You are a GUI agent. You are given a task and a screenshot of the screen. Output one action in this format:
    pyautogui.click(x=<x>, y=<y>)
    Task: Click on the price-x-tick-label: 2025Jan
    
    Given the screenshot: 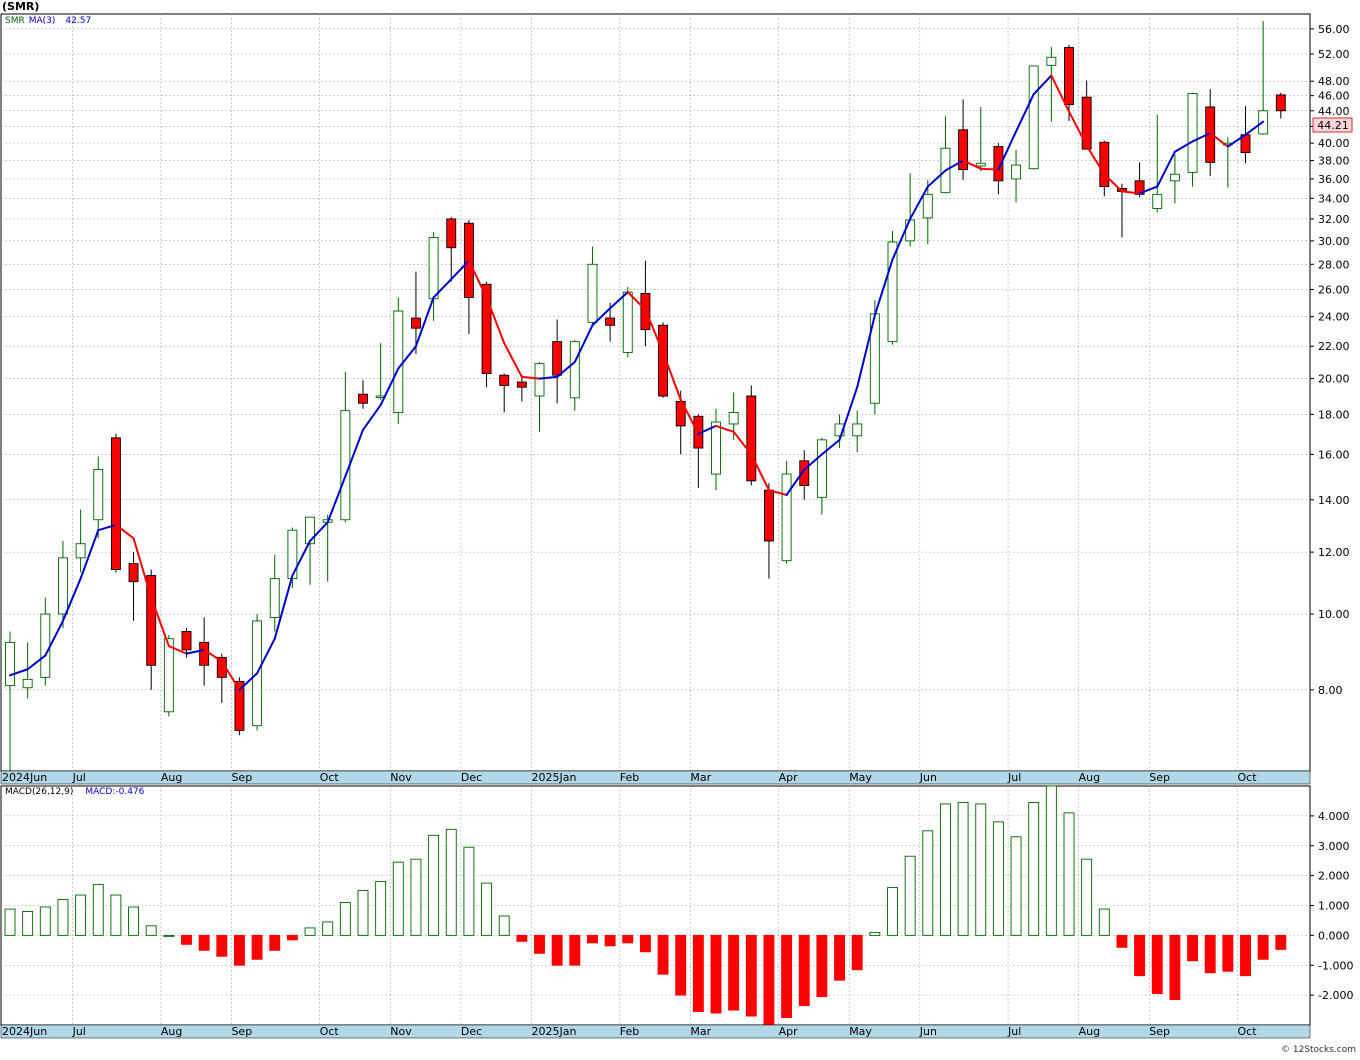 What is the action you would take?
    pyautogui.click(x=554, y=777)
    